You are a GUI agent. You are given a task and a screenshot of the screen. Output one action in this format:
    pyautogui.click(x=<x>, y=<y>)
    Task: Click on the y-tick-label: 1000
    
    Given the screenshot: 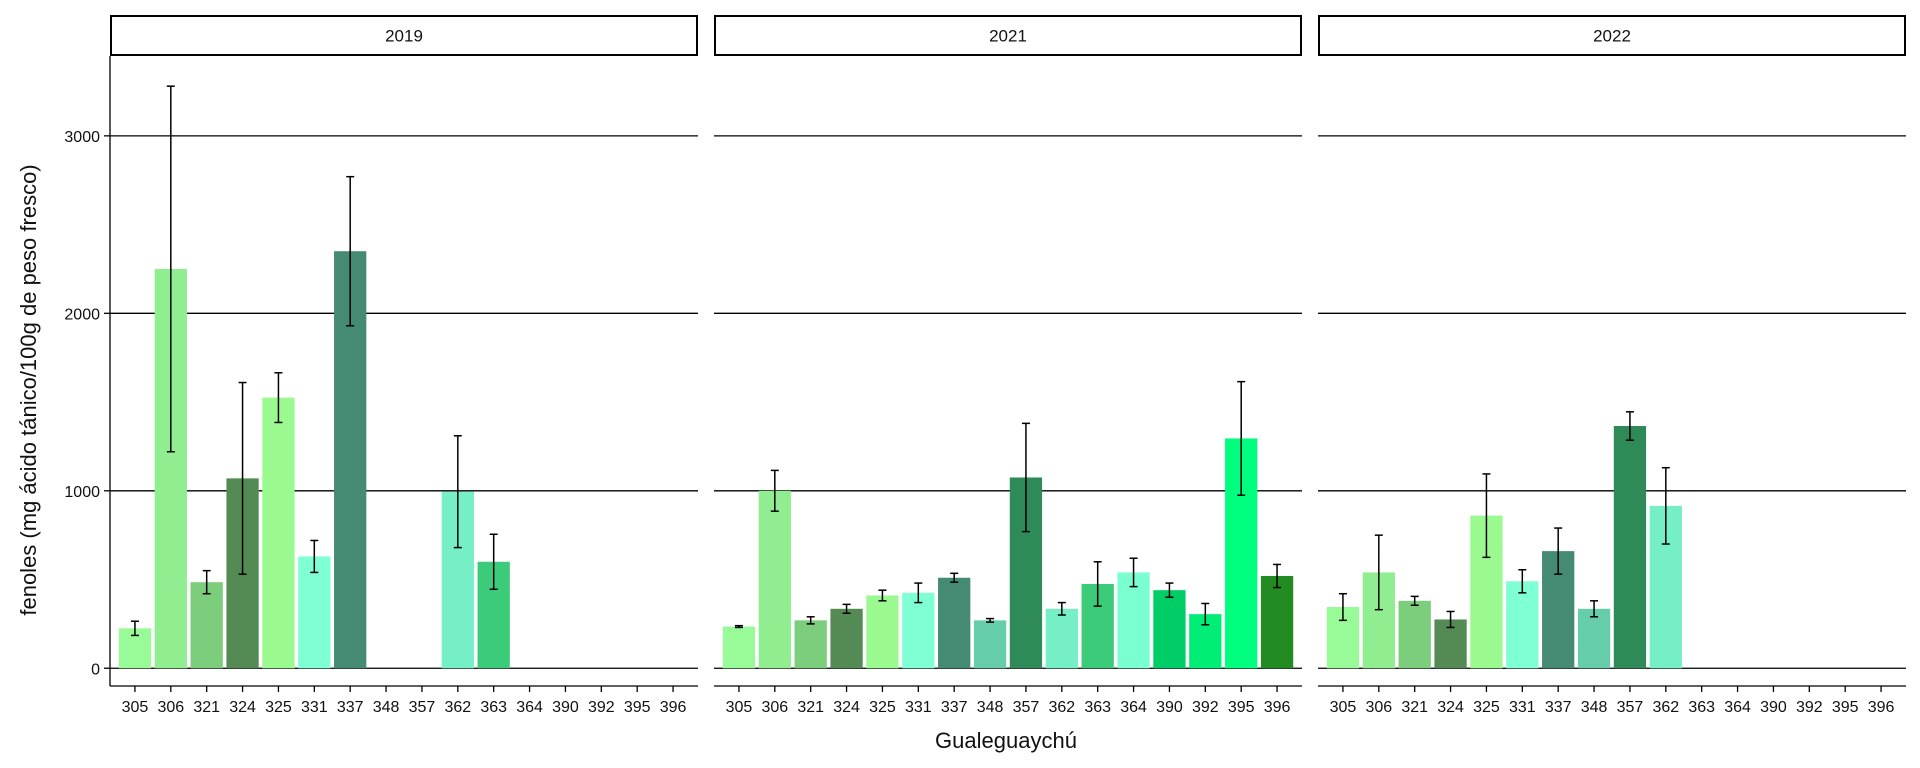 What is the action you would take?
    pyautogui.click(x=82, y=492)
    